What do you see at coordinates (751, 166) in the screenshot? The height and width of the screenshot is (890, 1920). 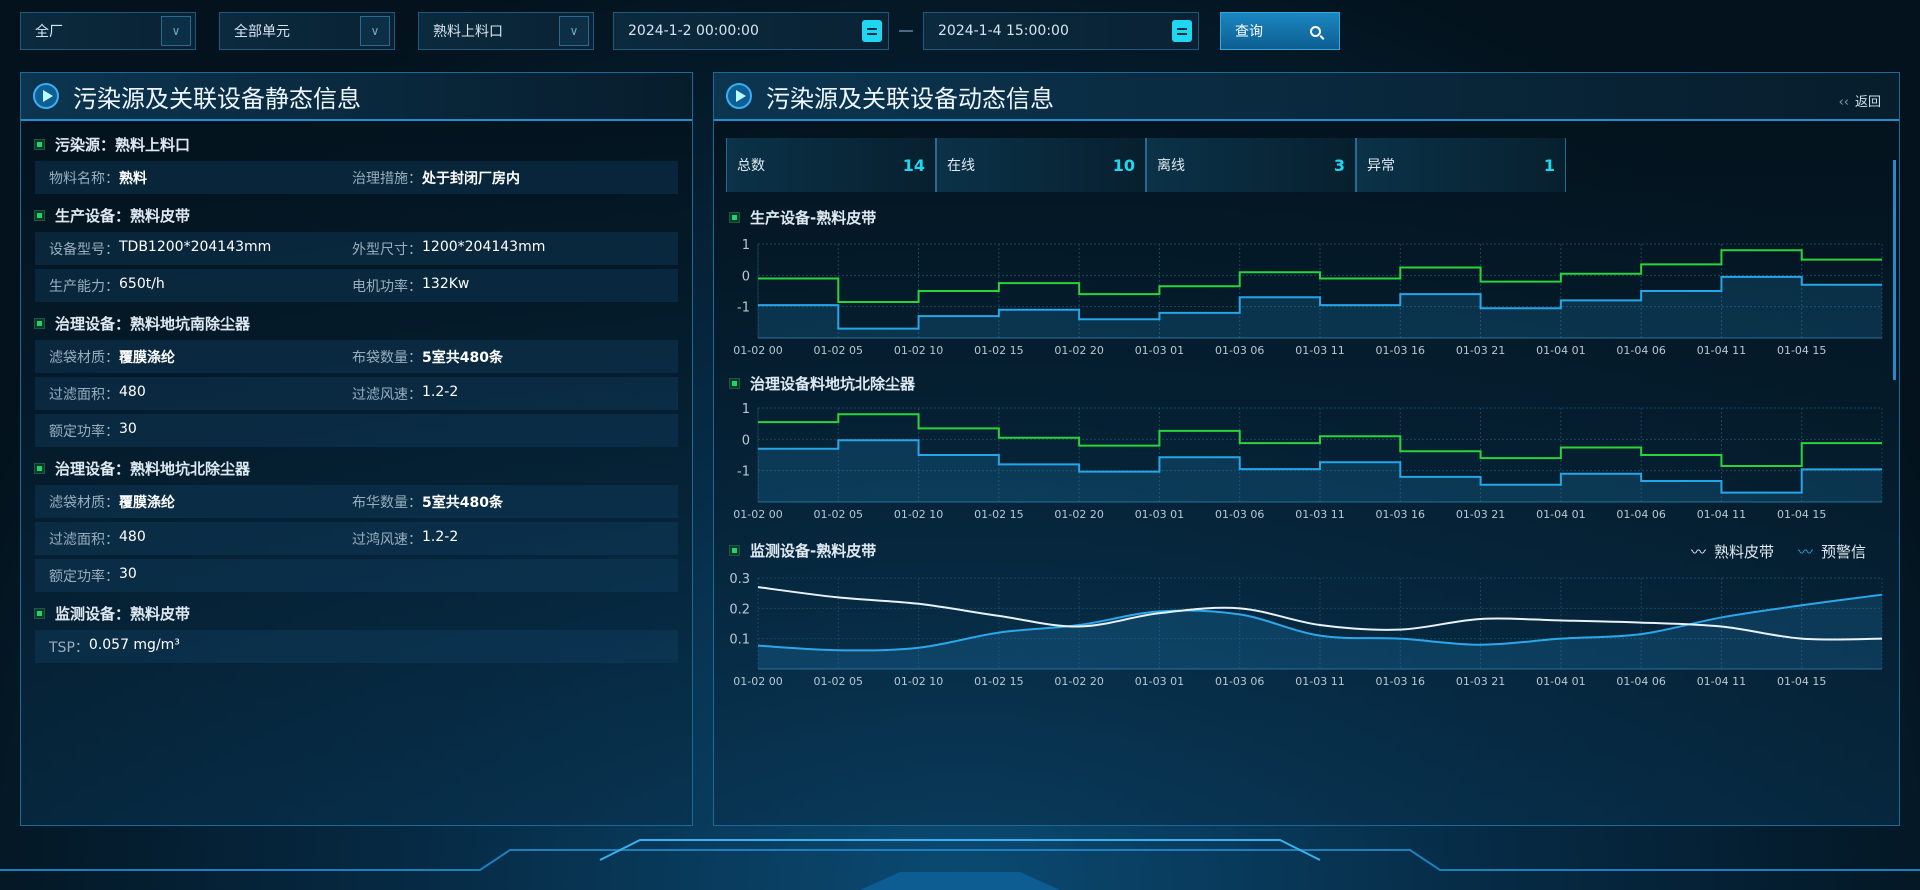 I see `stat-label: 总数` at bounding box center [751, 166].